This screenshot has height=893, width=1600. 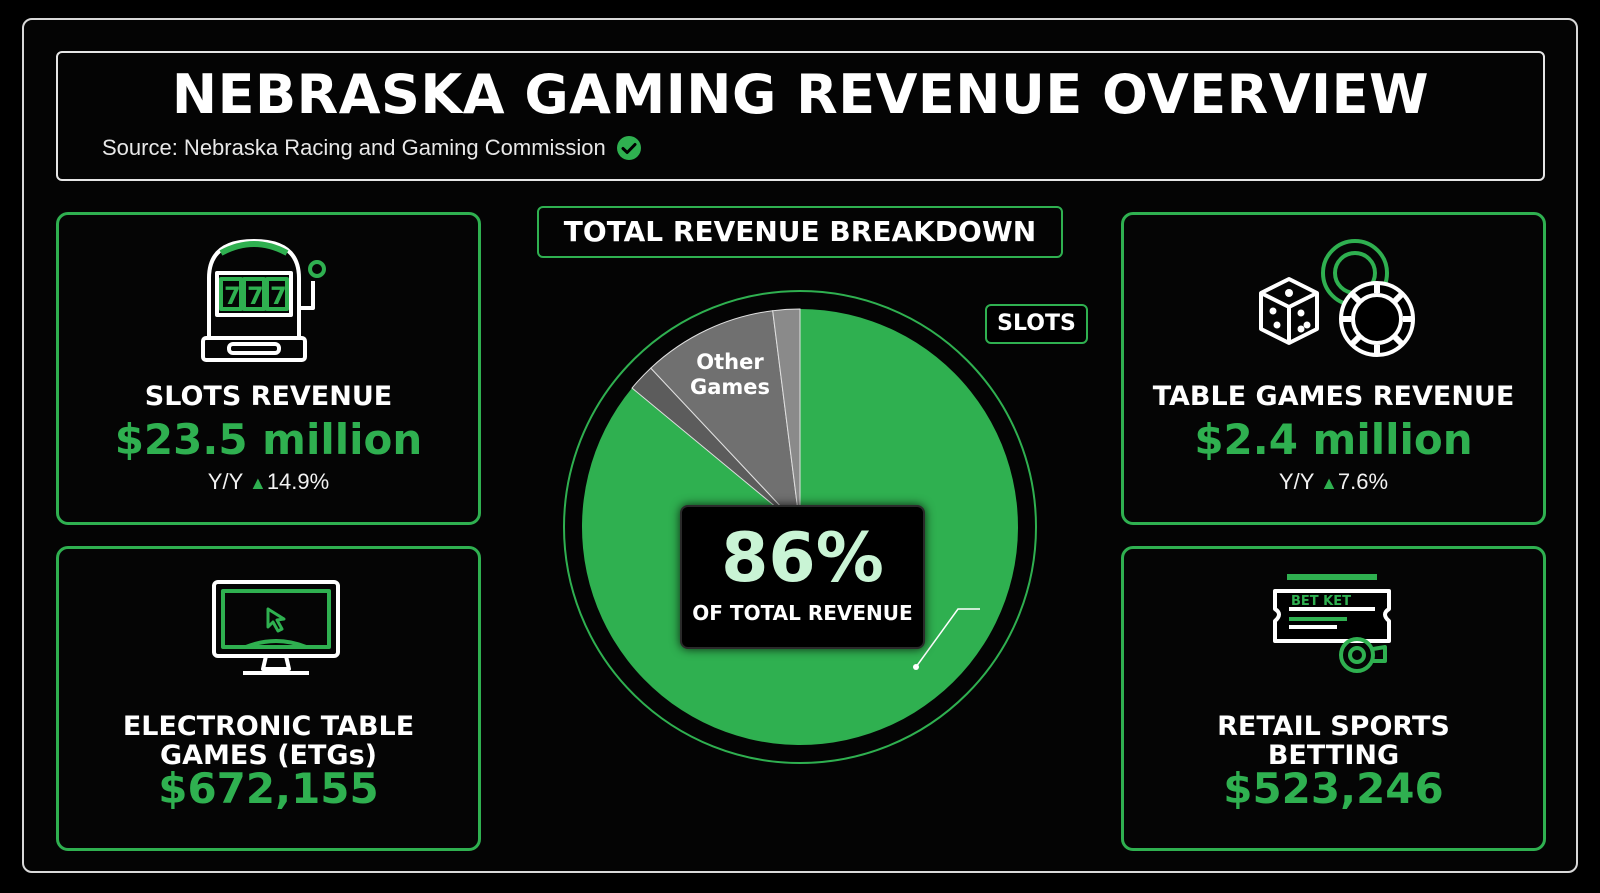 What do you see at coordinates (268, 755) in the screenshot?
I see `etg-label-line2: GAMES (ETGs)` at bounding box center [268, 755].